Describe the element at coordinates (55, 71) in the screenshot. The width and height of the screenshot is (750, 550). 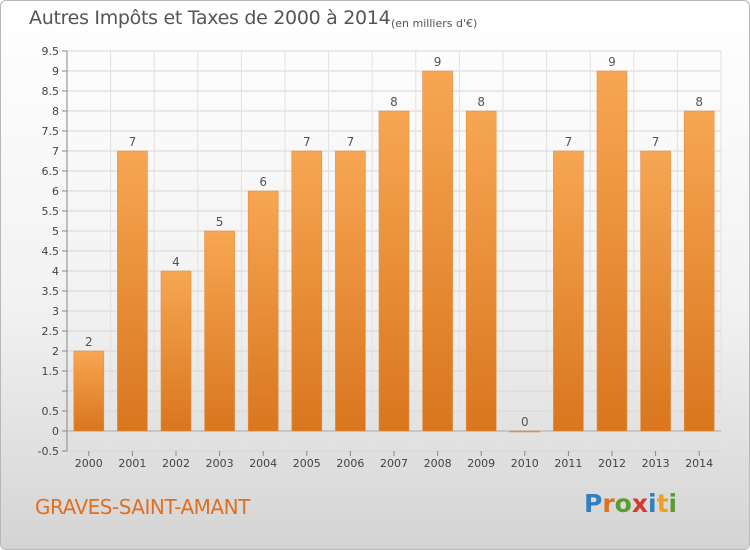
I see `y-tick-label: 9` at that location.